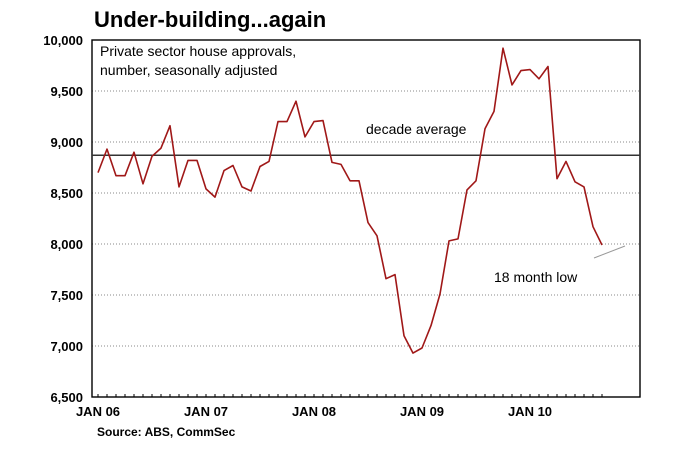 This screenshot has width=689, height=467. Describe the element at coordinates (66, 244) in the screenshot. I see `y-tick-label: 8,000` at that location.